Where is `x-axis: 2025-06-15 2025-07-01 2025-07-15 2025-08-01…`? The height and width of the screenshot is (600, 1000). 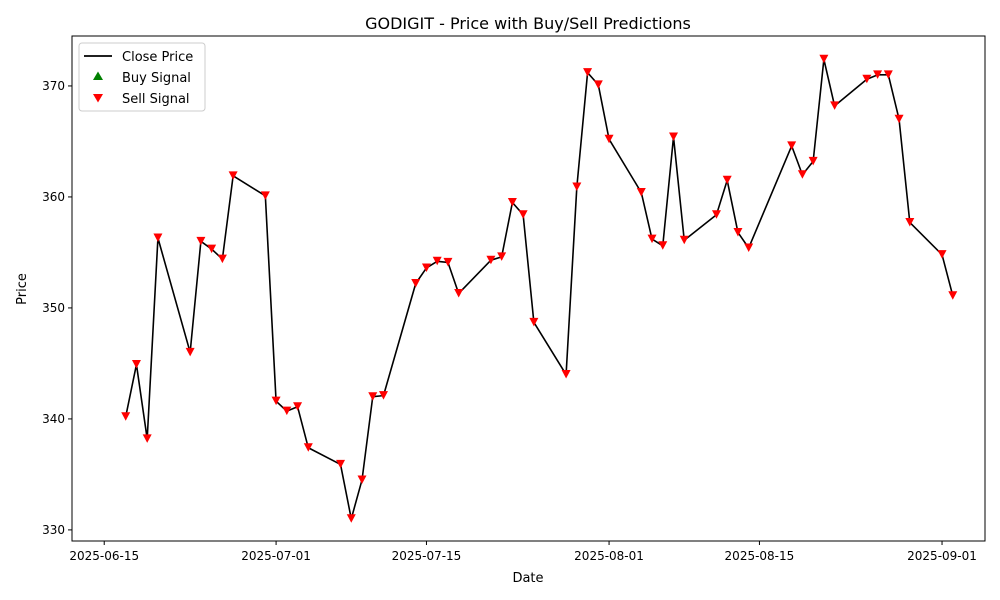
x-axis: 2025-06-15 2025-07-01 2025-07-15 2025-08-01… is located at coordinates (523, 552).